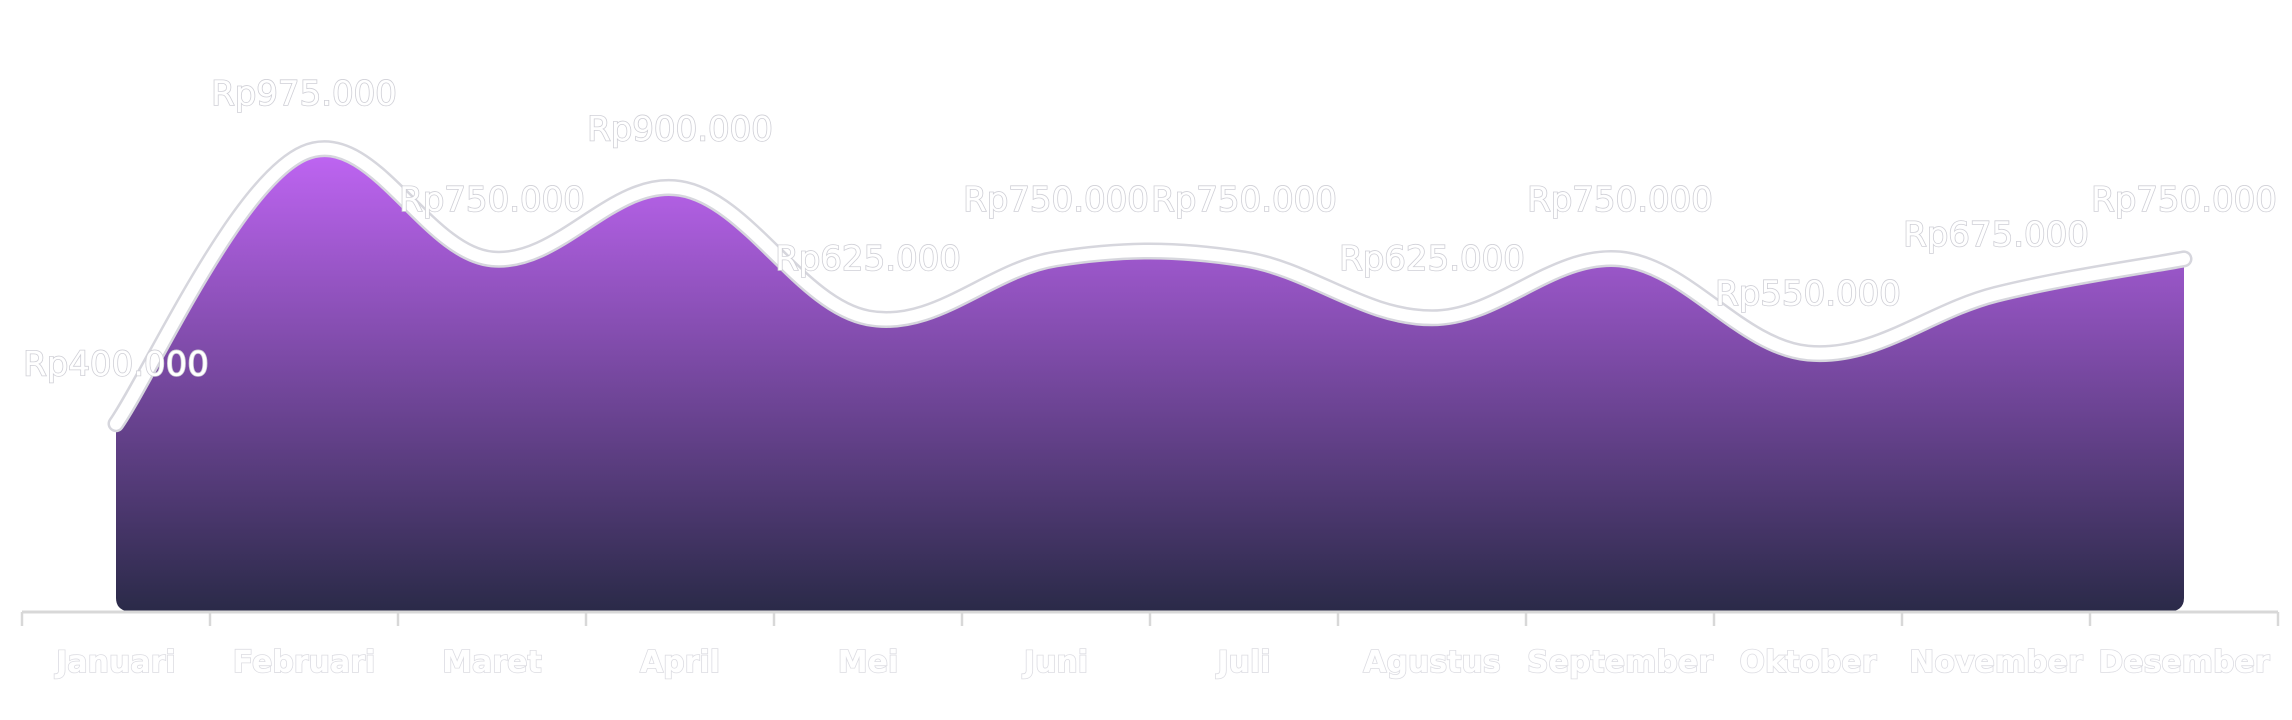 The width and height of the screenshot is (2292, 720). Describe the element at coordinates (2184, 662) in the screenshot. I see `x-tick-label: Desember` at that location.